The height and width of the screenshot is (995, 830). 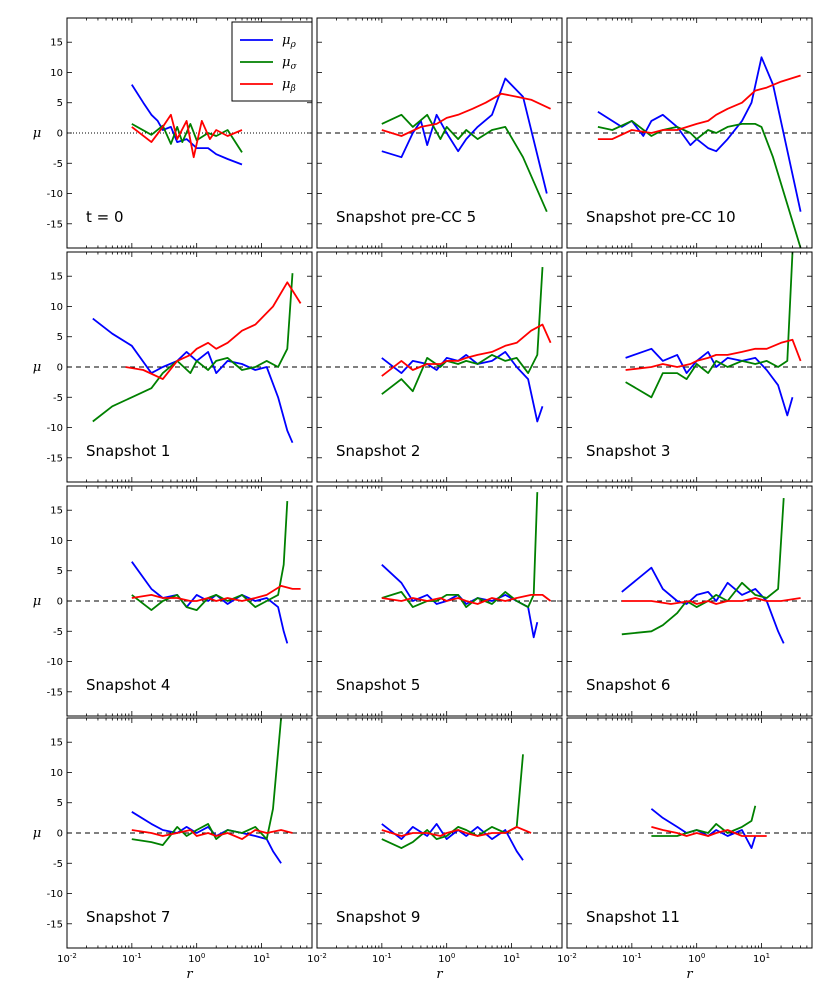 I want to click on panel-label: Snapshot 5, so click(x=378, y=685).